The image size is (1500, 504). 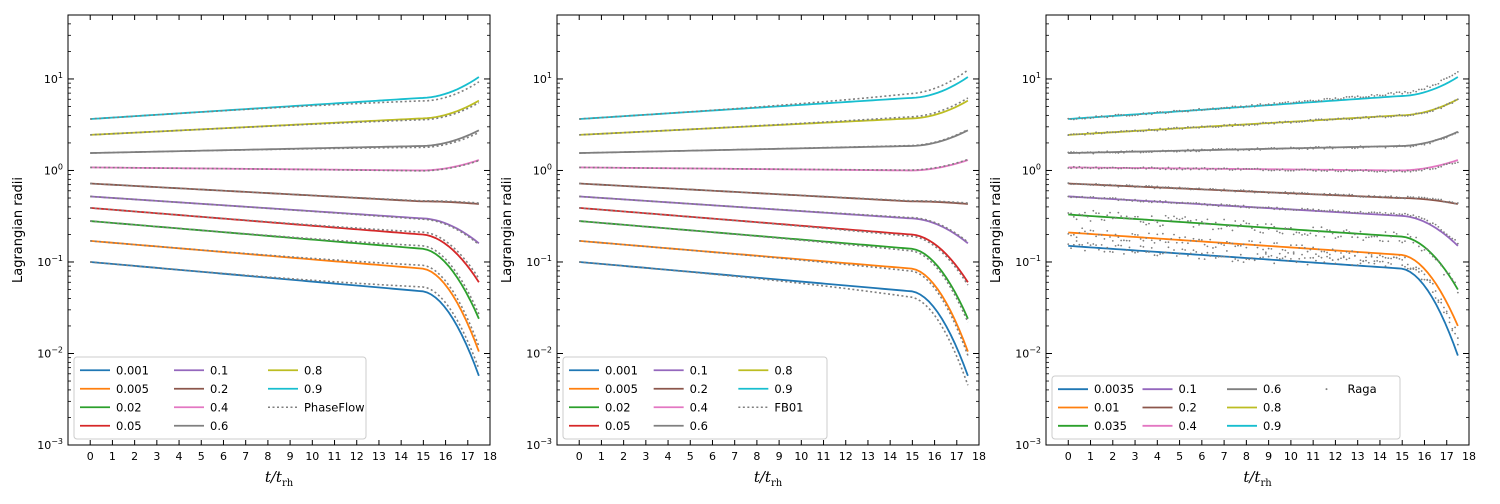 What do you see at coordinates (890, 456) in the screenshot?
I see `x-tick-label: 14` at bounding box center [890, 456].